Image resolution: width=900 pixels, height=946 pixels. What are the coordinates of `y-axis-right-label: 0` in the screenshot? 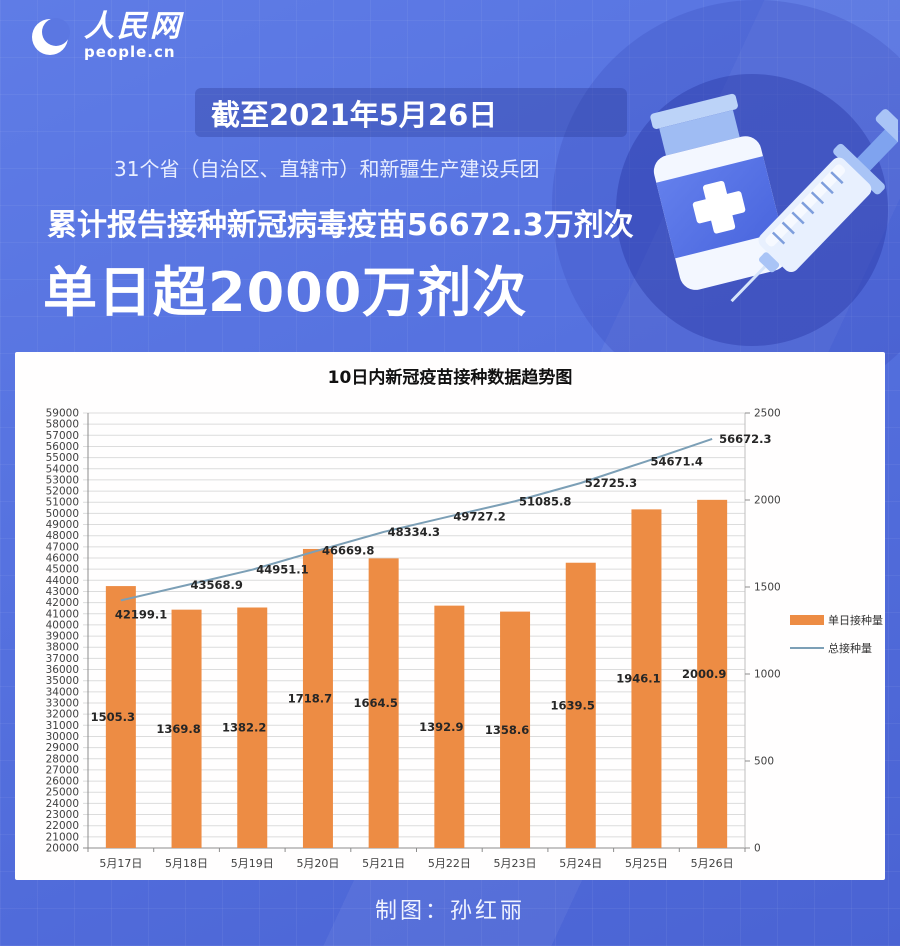 It's located at (757, 849).